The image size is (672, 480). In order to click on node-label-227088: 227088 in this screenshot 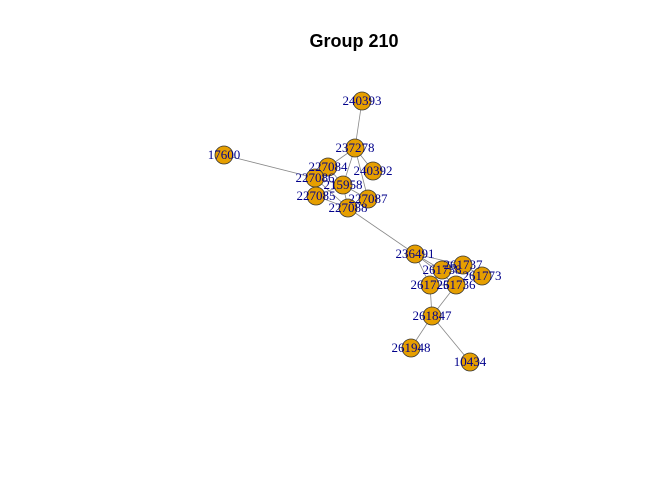, I will do `click(348, 207)`.